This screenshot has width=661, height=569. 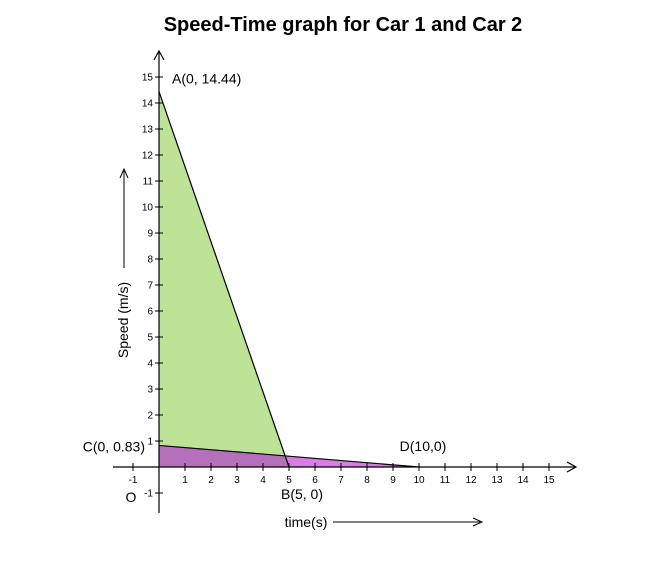 What do you see at coordinates (302, 494) in the screenshot?
I see `point-label: B(5, 0)` at bounding box center [302, 494].